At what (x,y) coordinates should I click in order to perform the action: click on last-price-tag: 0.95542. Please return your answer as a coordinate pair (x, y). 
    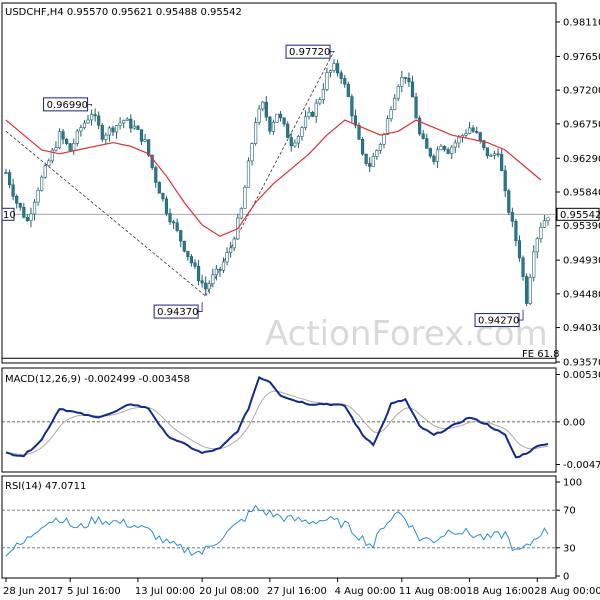
    Looking at the image, I should click on (578, 214).